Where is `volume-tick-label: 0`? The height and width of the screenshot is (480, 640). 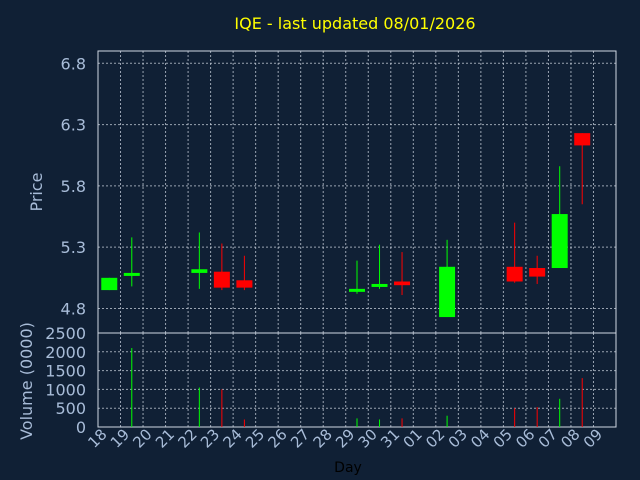 volume-tick-label: 0 is located at coordinates (81, 427).